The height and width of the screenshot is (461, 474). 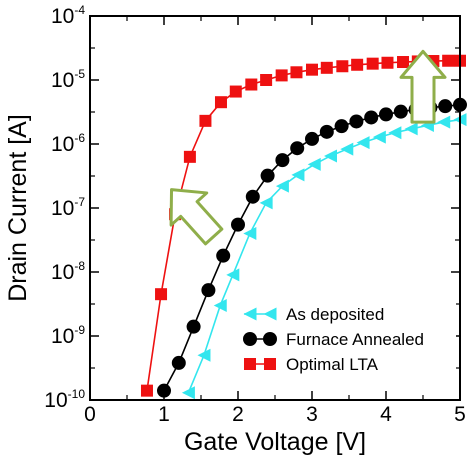 What do you see at coordinates (260, 364) in the screenshot?
I see `legend-symbol-optimal-lta` at bounding box center [260, 364].